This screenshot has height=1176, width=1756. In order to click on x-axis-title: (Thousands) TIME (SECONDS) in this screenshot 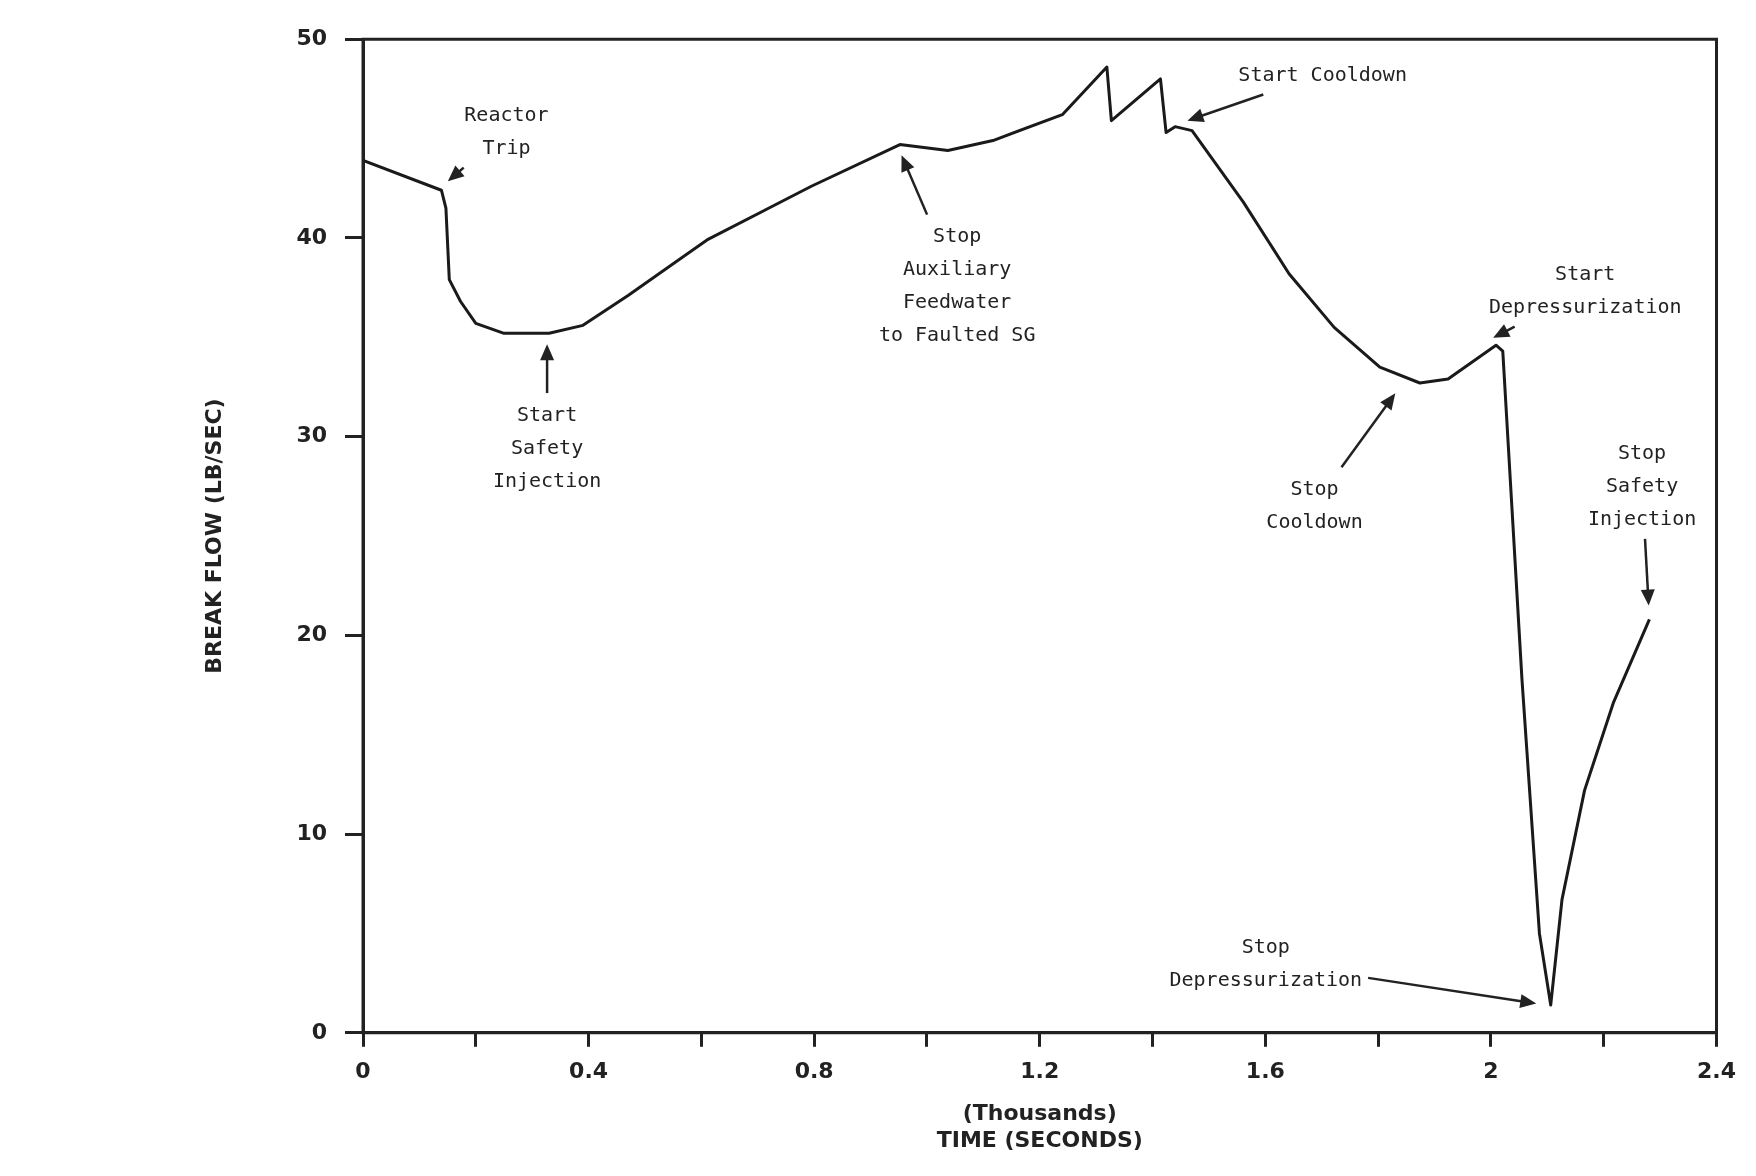, I will do `click(1039, 1126)`.